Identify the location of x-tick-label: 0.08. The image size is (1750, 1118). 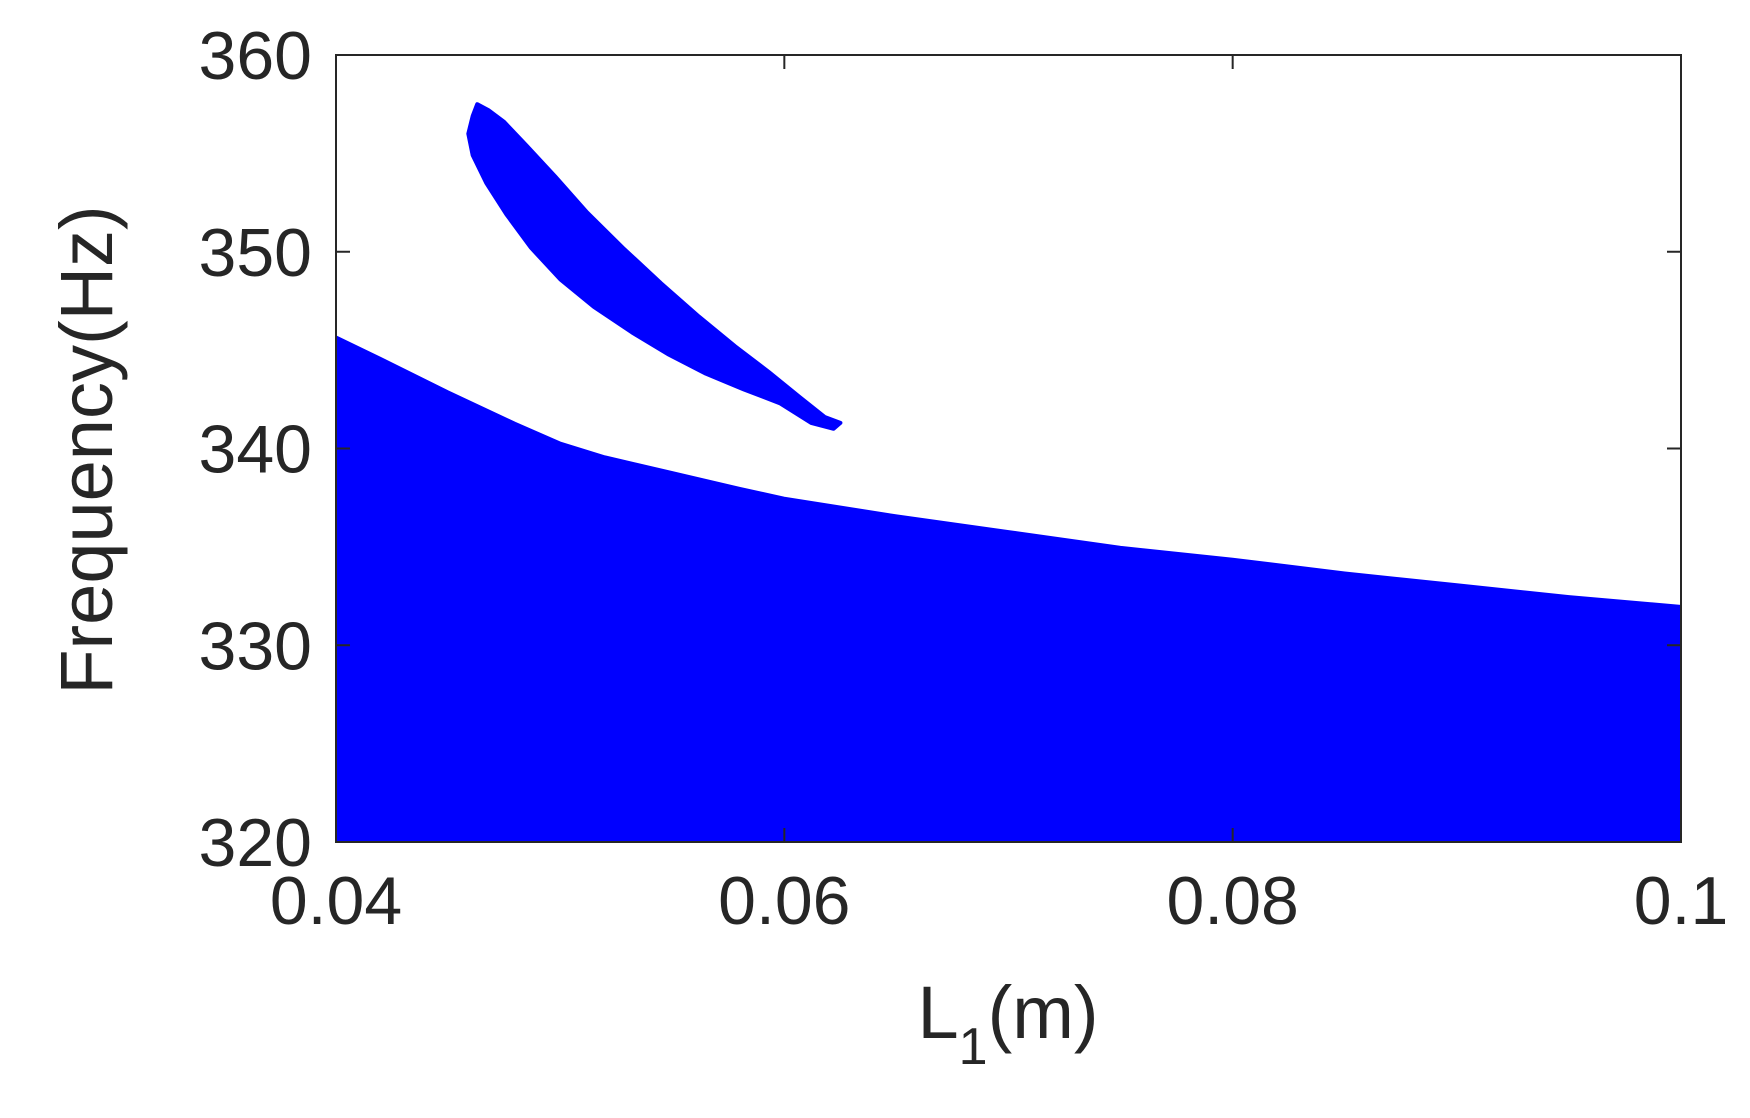
(1232, 901).